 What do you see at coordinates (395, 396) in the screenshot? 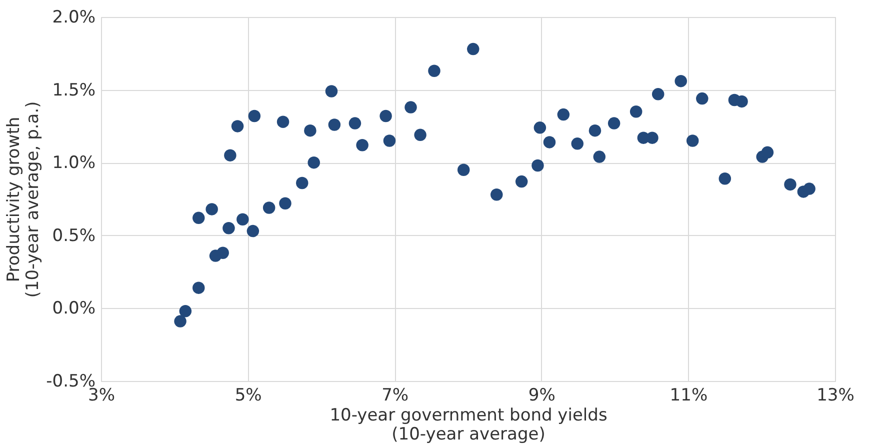
I see `x-tick-label: 7%` at bounding box center [395, 396].